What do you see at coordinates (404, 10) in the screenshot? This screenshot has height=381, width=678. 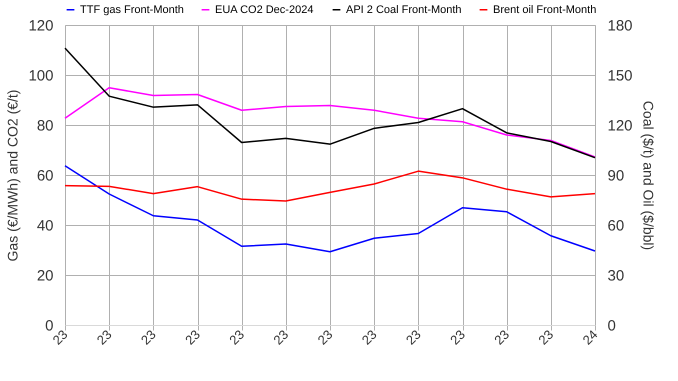 I see `legend-label: API 2 Coal Front-Month` at bounding box center [404, 10].